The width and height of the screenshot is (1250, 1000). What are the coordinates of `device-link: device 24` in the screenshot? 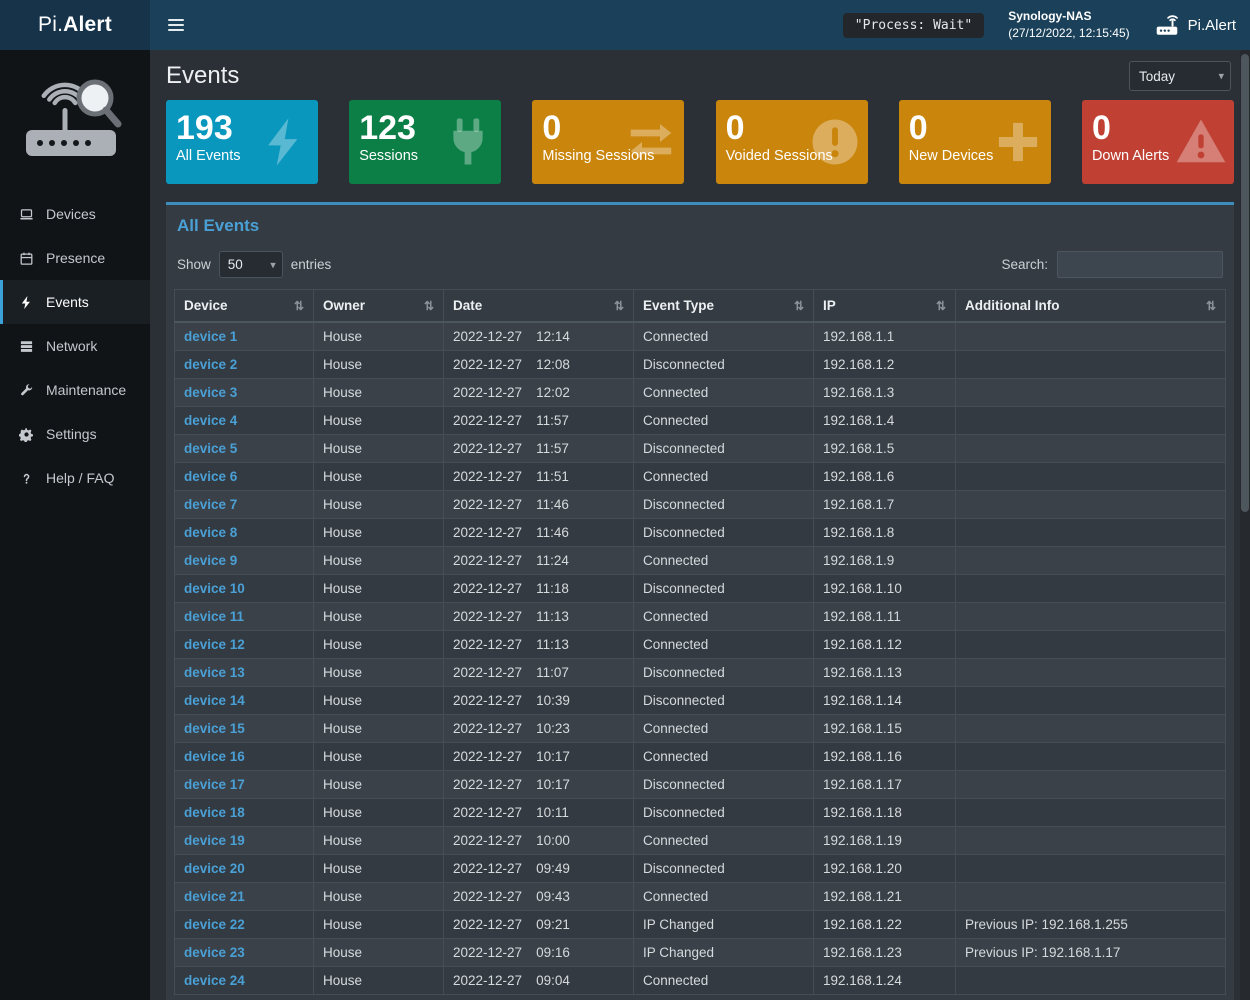 It's located at (214, 980).